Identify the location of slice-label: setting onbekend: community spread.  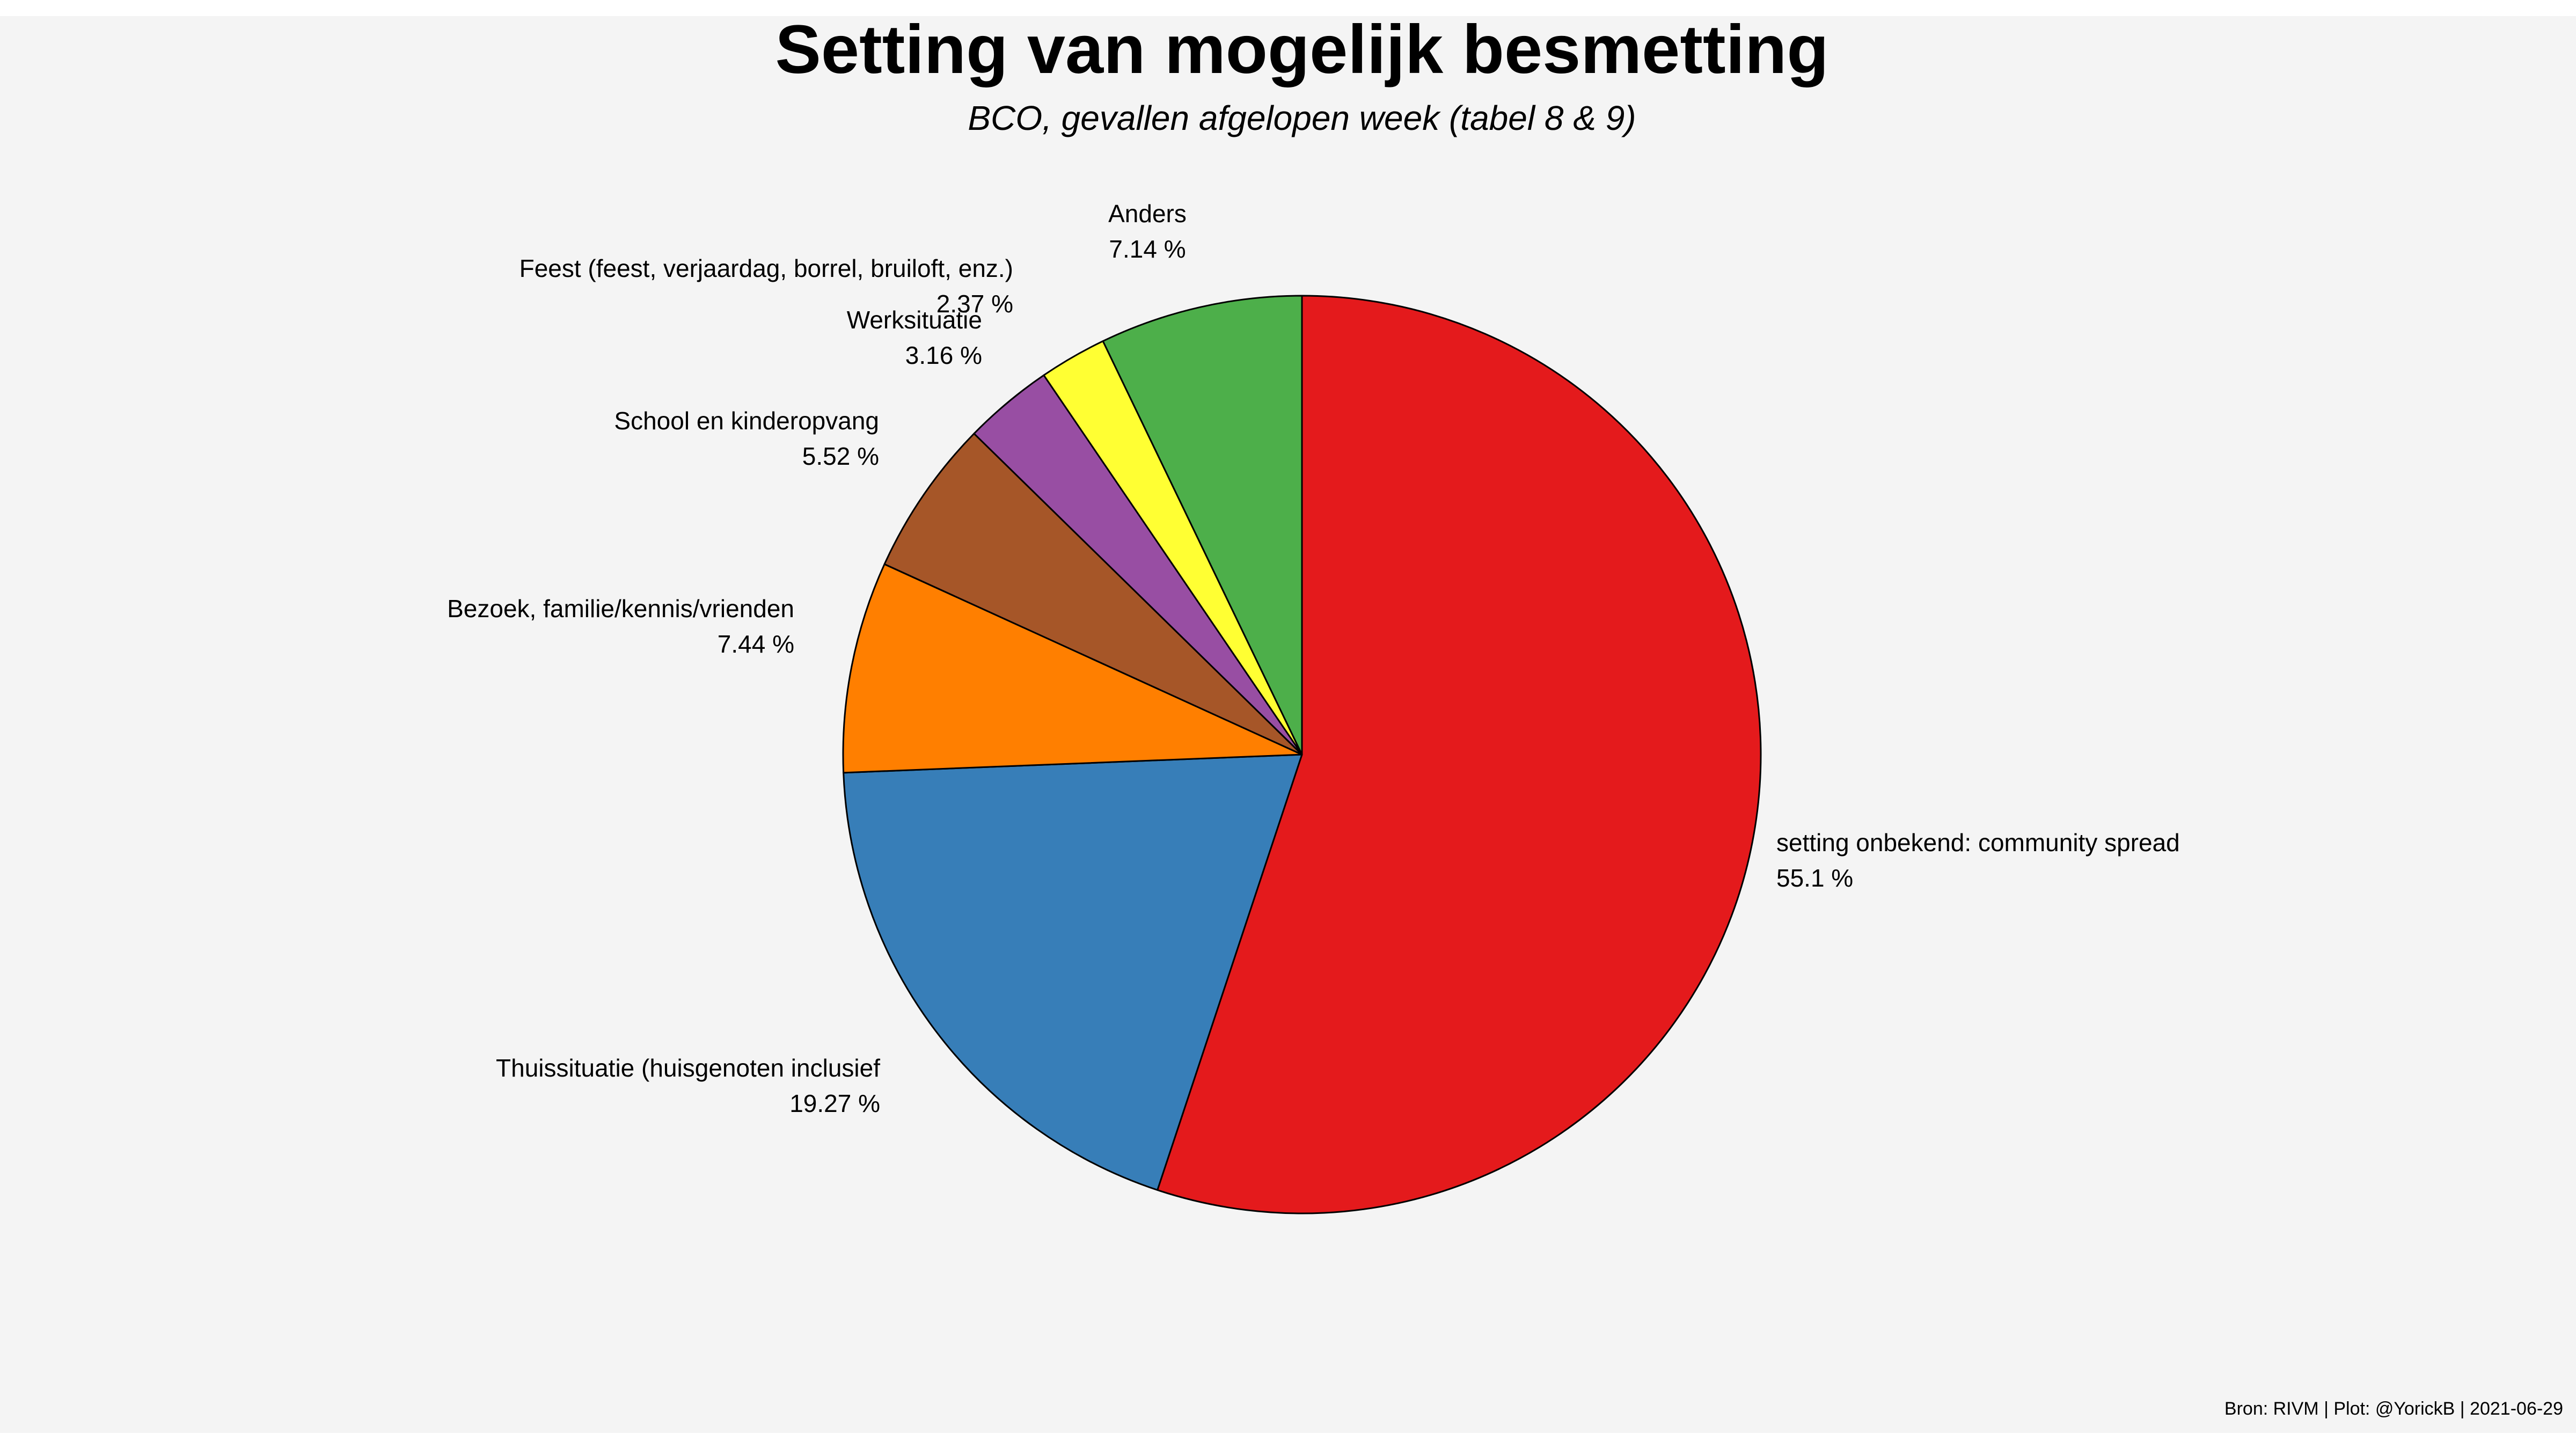
(1978, 843).